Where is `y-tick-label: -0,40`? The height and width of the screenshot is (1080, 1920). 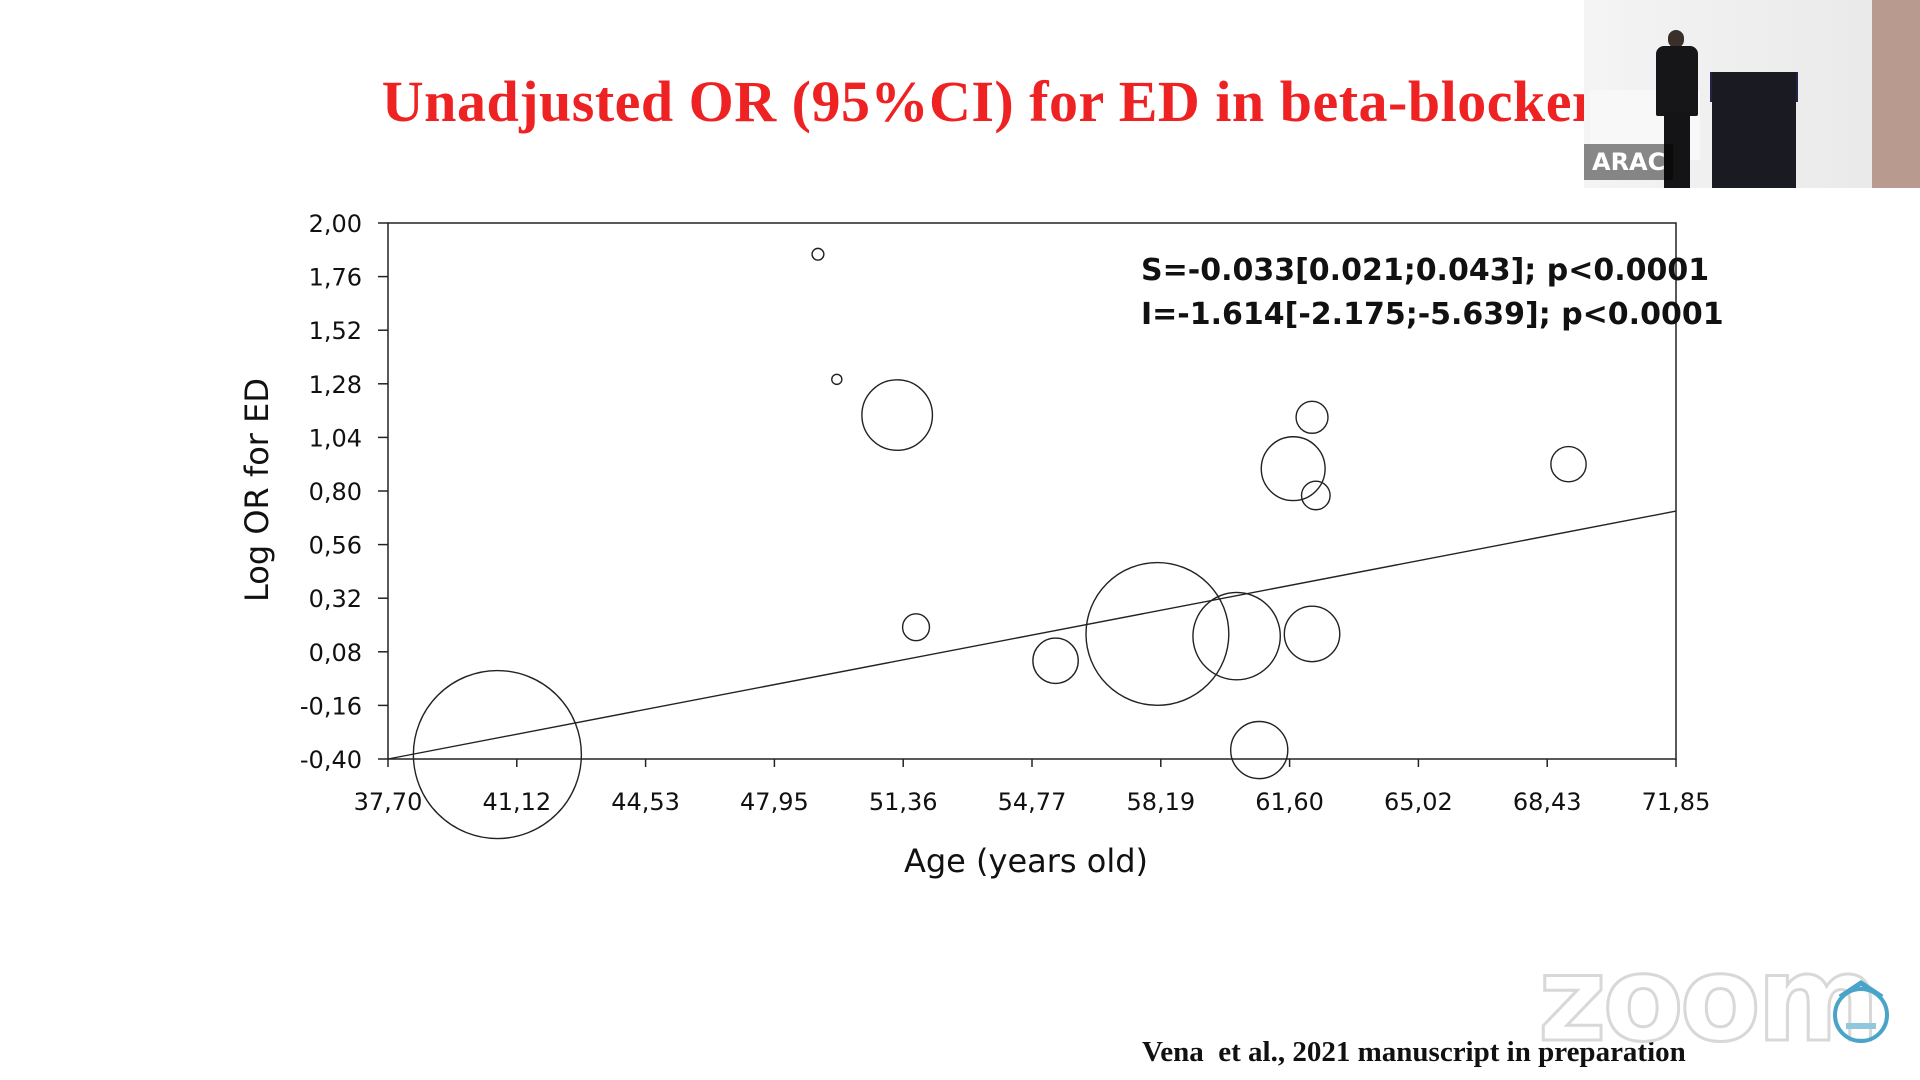
y-tick-label: -0,40 is located at coordinates (331, 760).